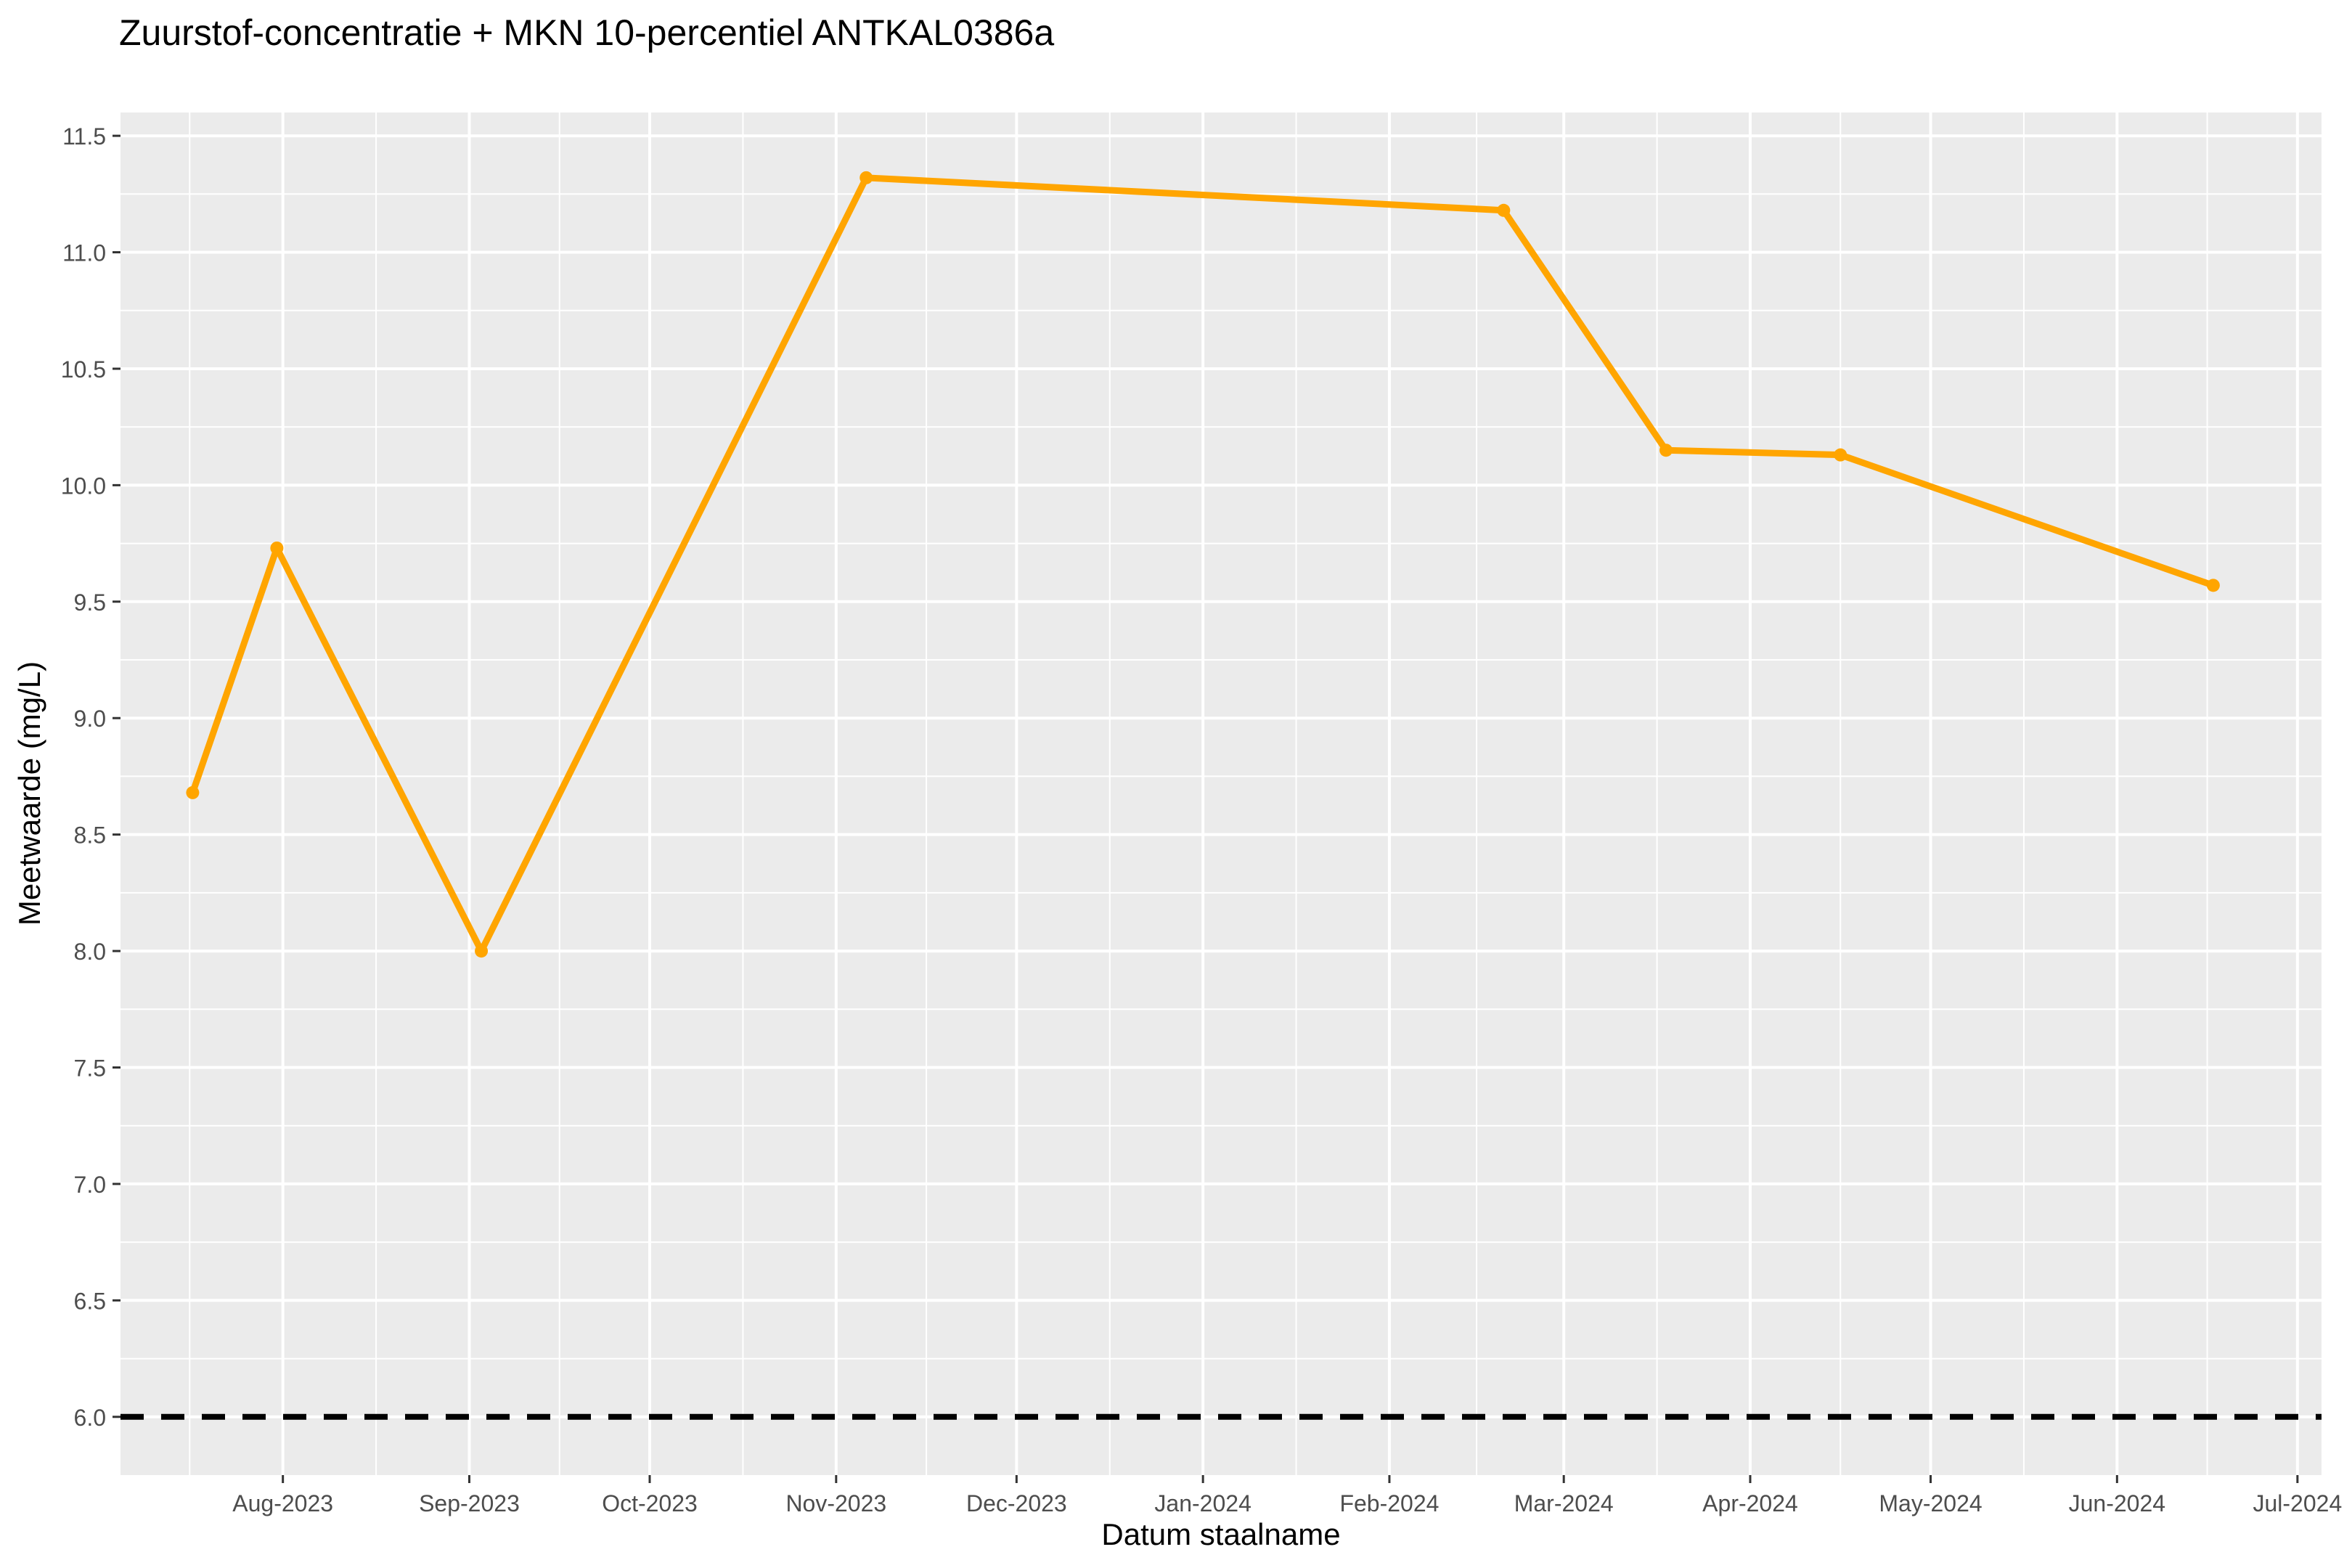 This screenshot has width=2352, height=1568. What do you see at coordinates (90, 719) in the screenshot?
I see `y-tick-label: 9.0` at bounding box center [90, 719].